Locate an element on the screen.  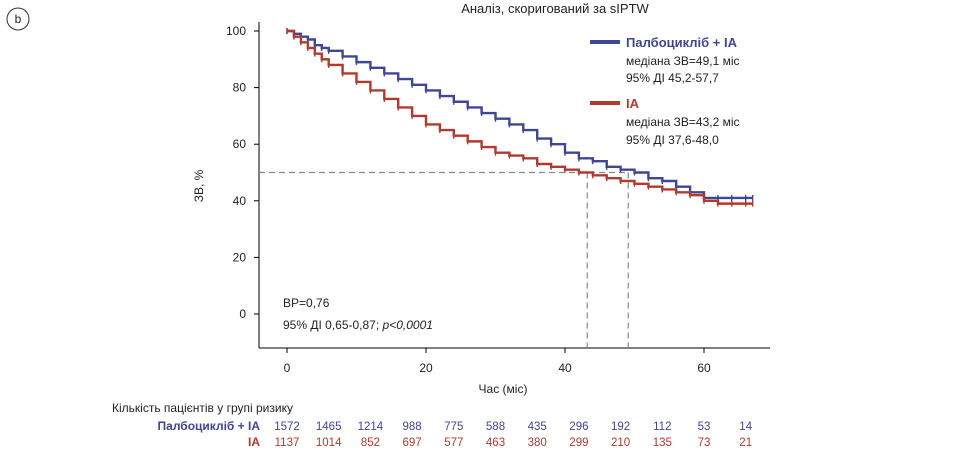
y-tick-label-100: 100 is located at coordinates (236, 31).